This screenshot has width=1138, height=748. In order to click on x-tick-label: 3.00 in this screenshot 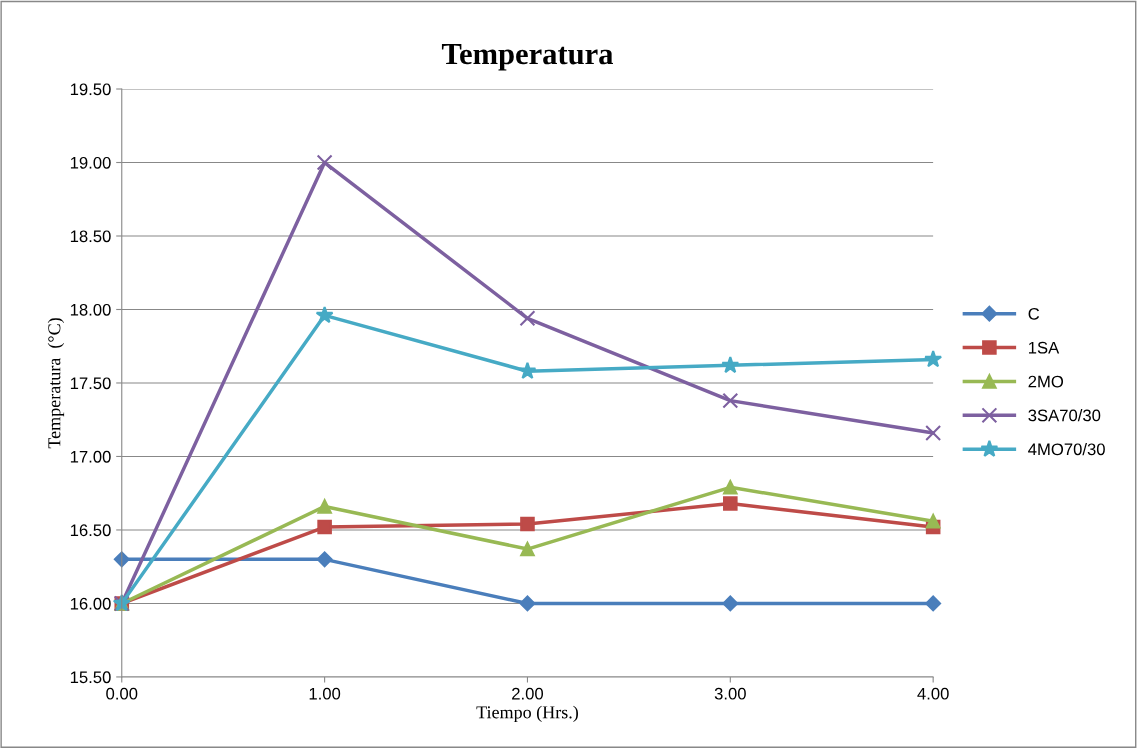, I will do `click(730, 693)`.